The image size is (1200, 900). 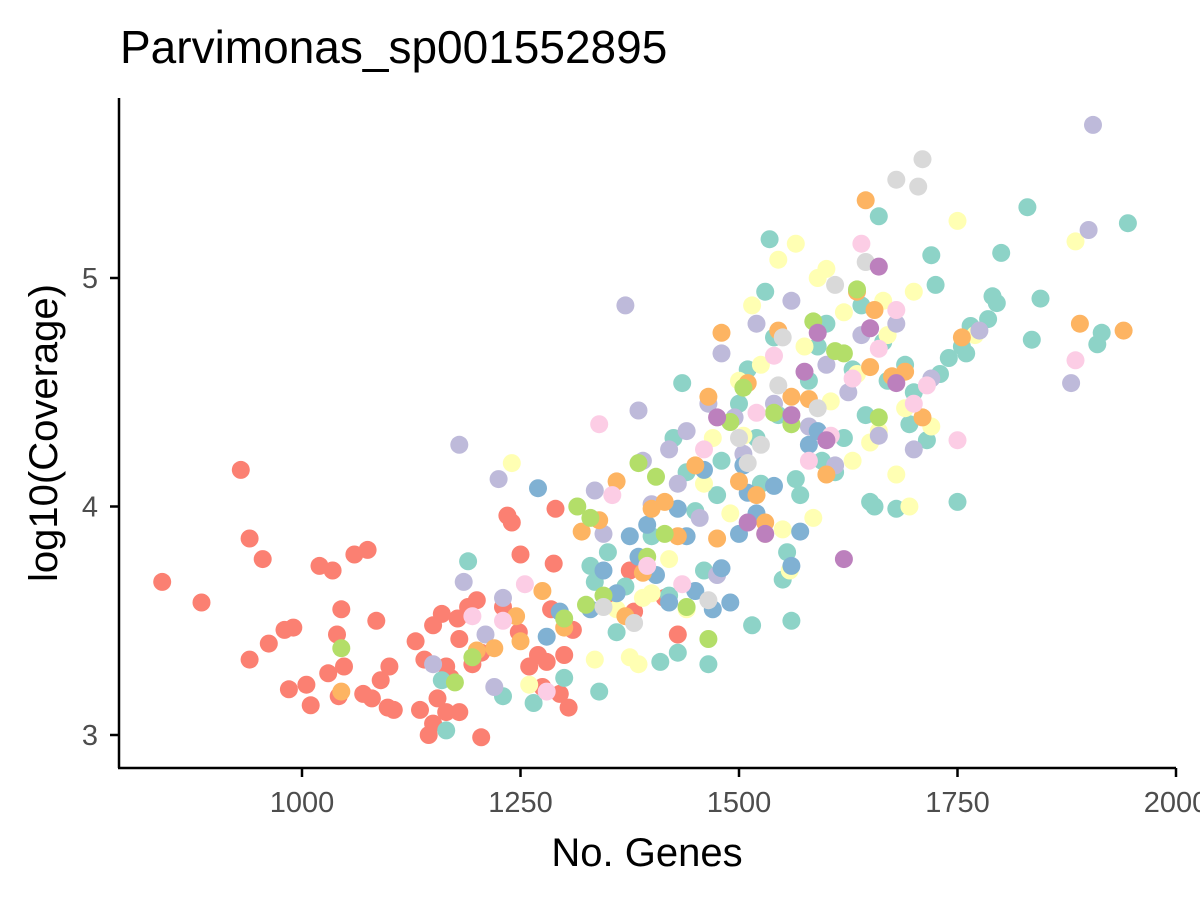 What do you see at coordinates (735, 793) in the screenshot?
I see `x-axis-ticks: 1000 1250 1500 1750 2000` at bounding box center [735, 793].